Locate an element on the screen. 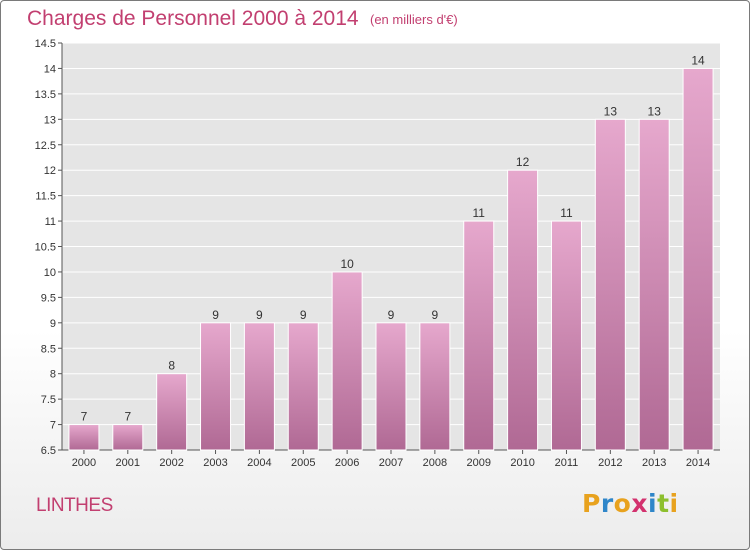 Image resolution: width=750 pixels, height=550 pixels. logo-letter: x is located at coordinates (639, 503).